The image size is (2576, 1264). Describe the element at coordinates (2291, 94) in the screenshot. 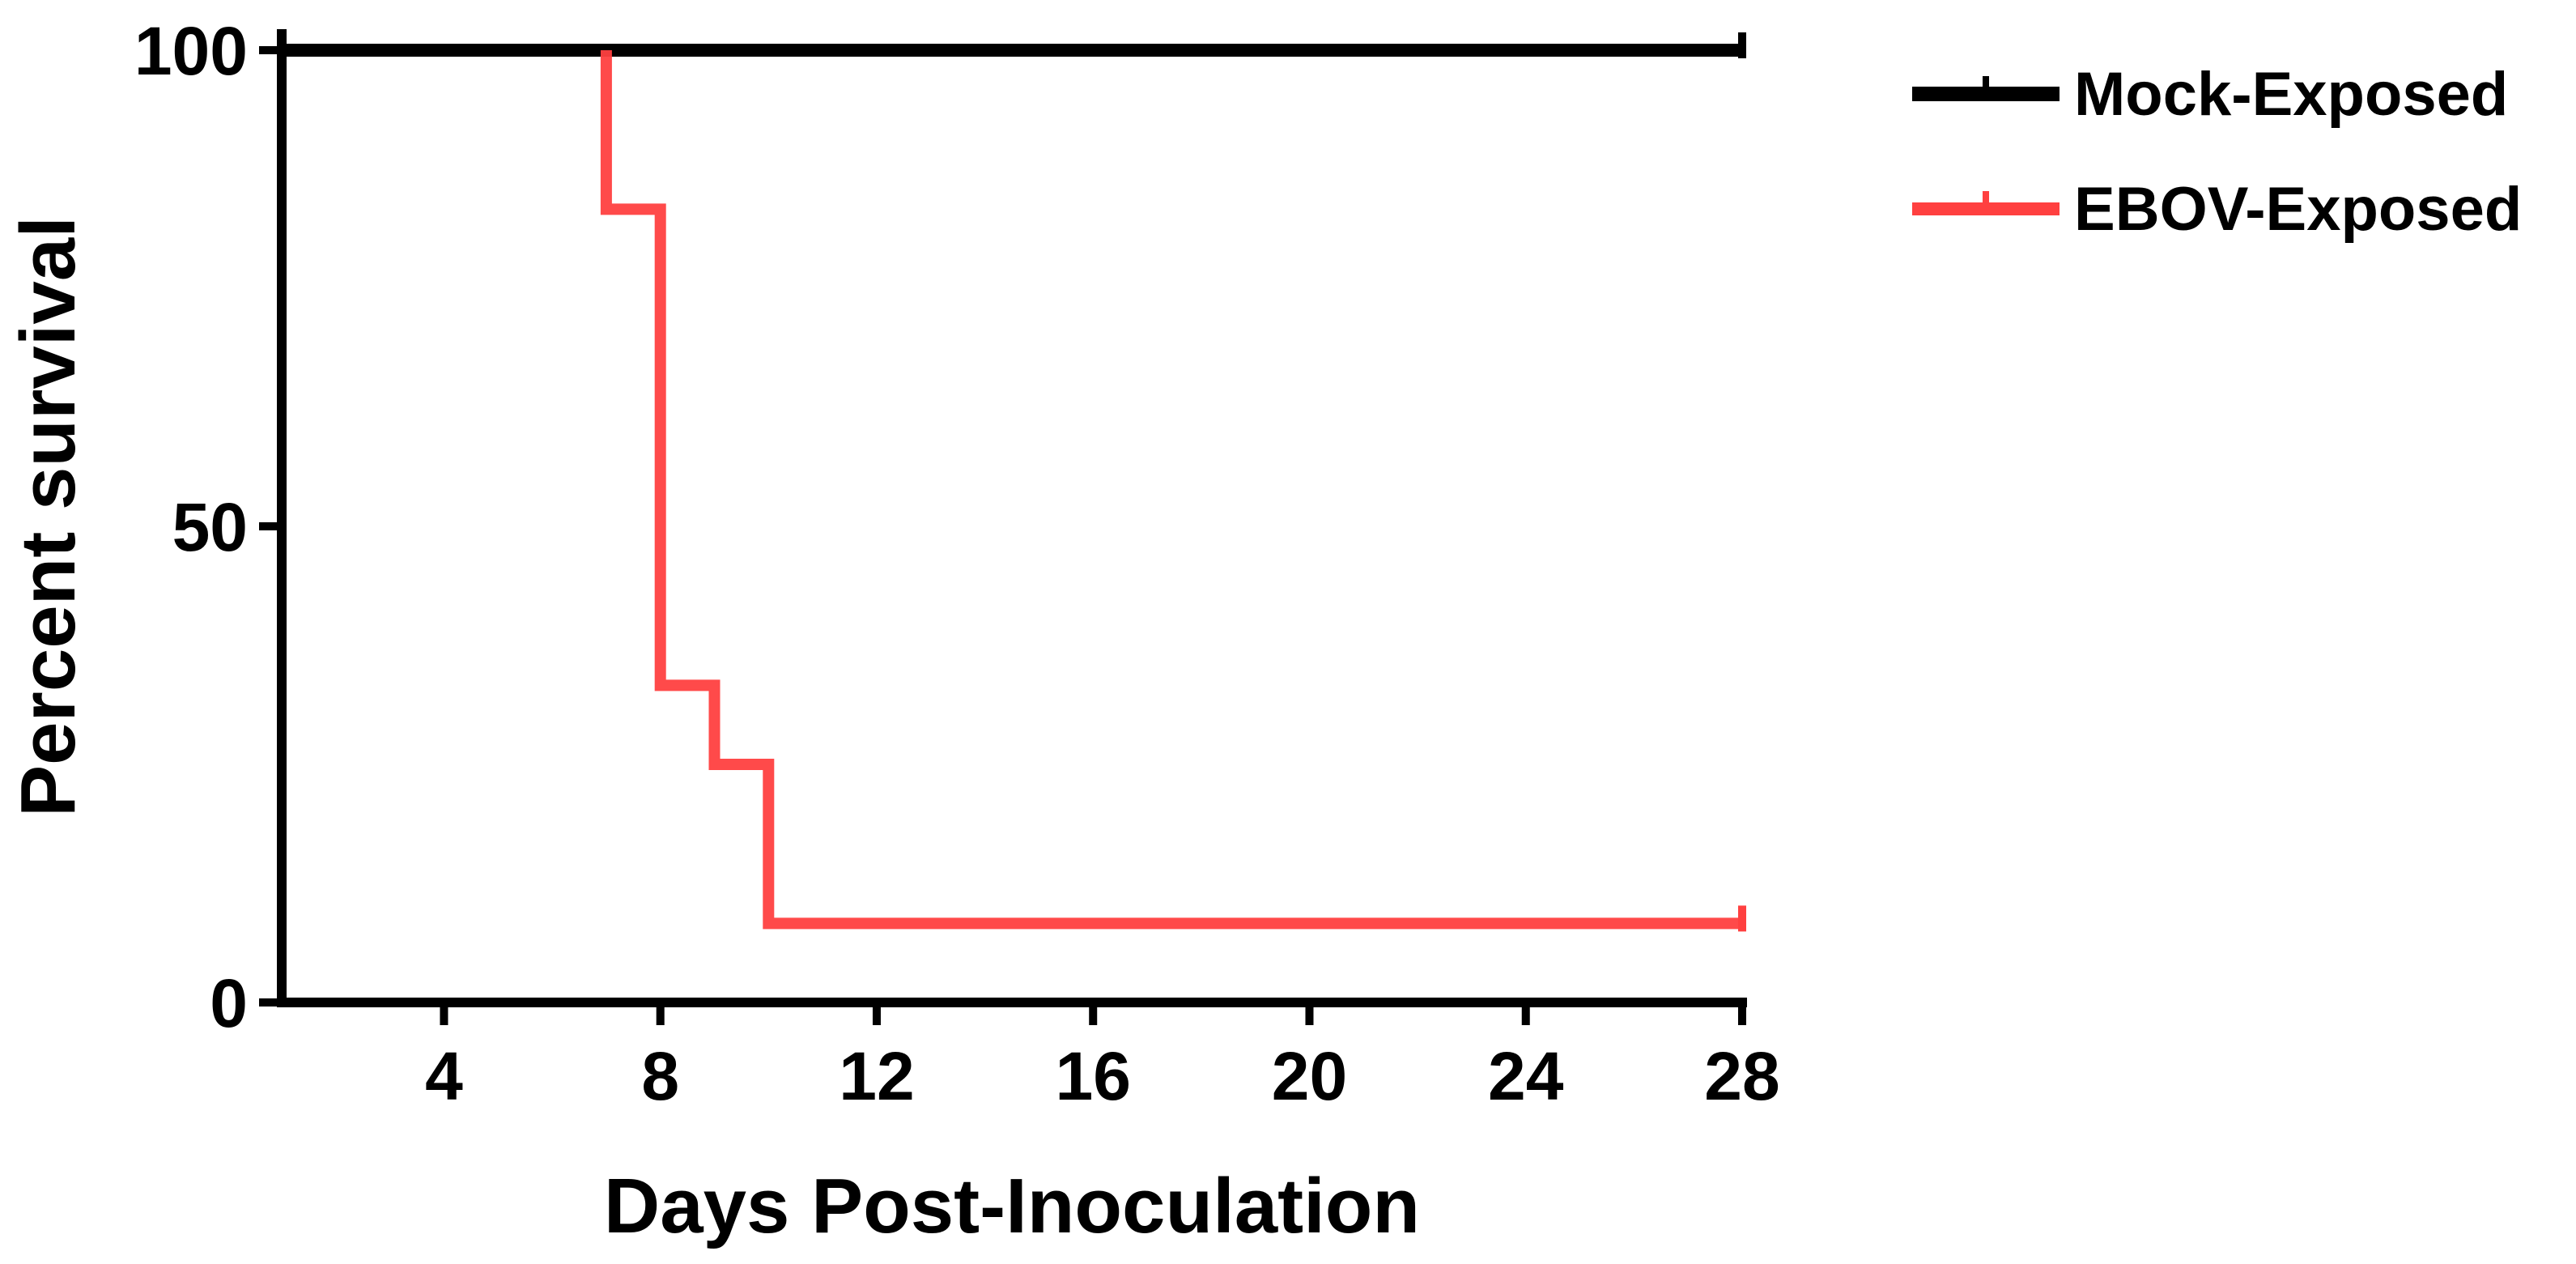

I see `legend-label-mock-exposed: Mock-Exposed` at that location.